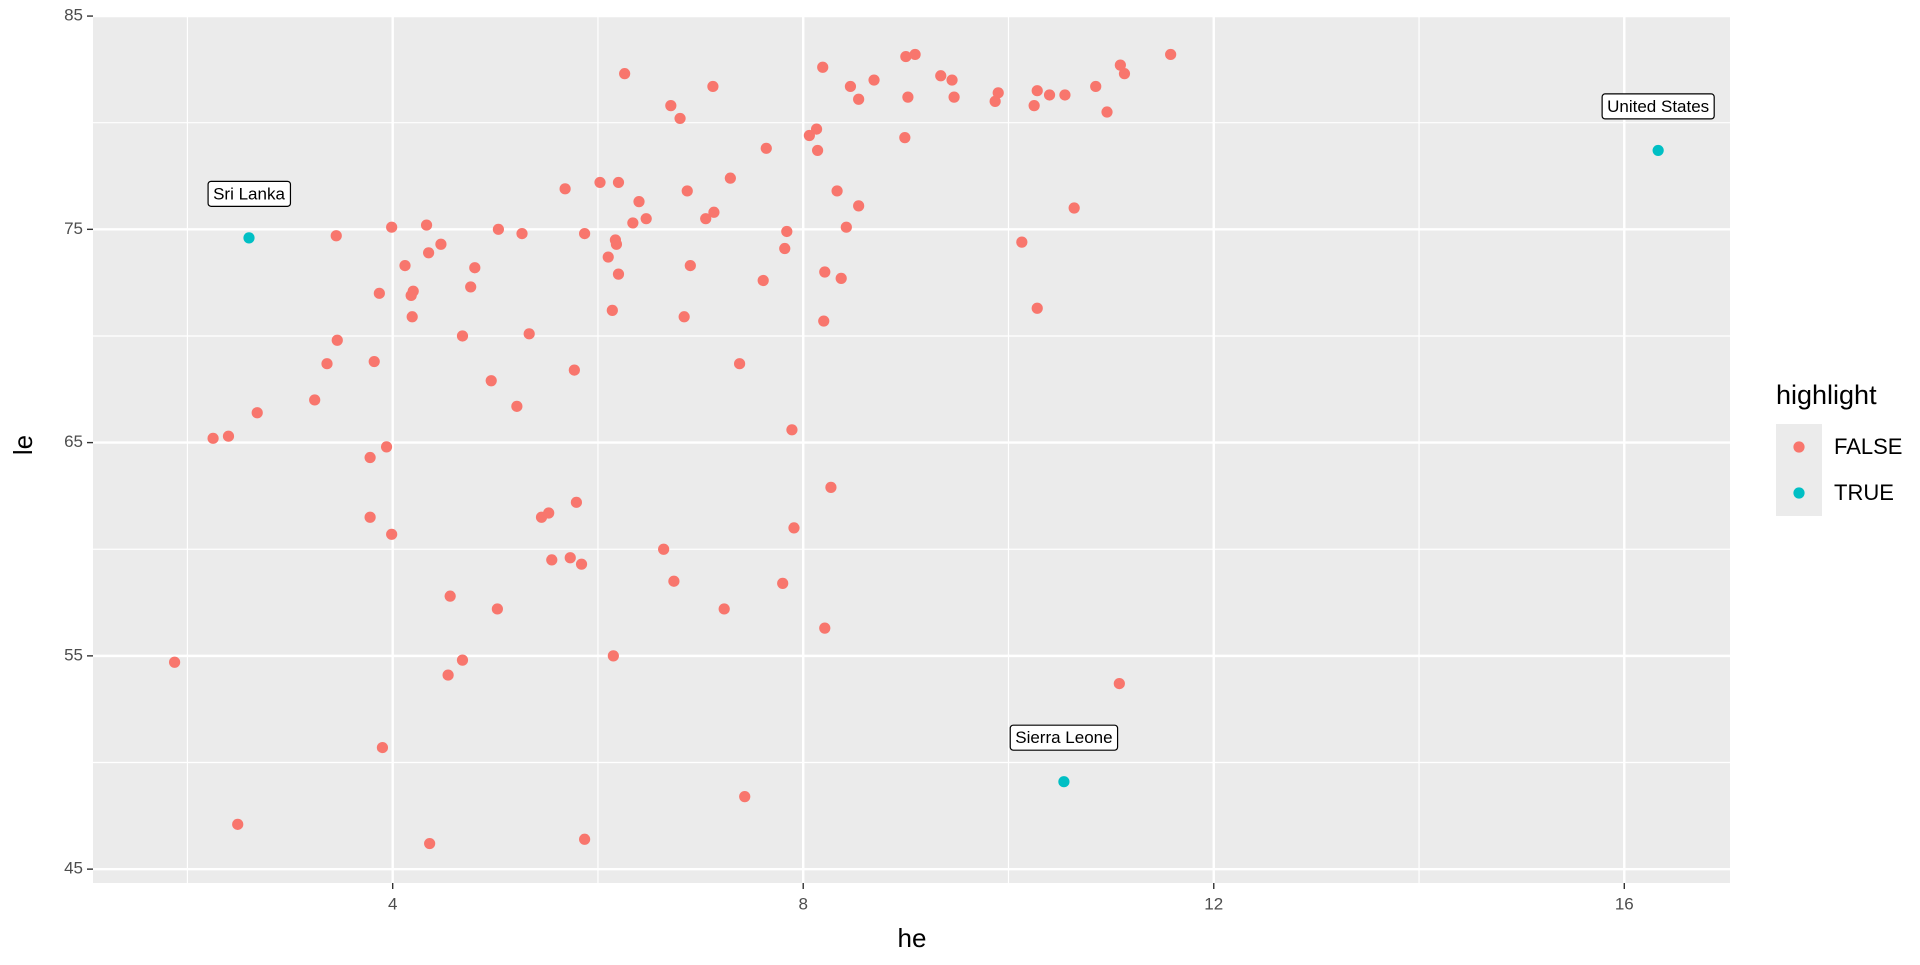  I want to click on legend-label: TRUE, so click(1864, 492).